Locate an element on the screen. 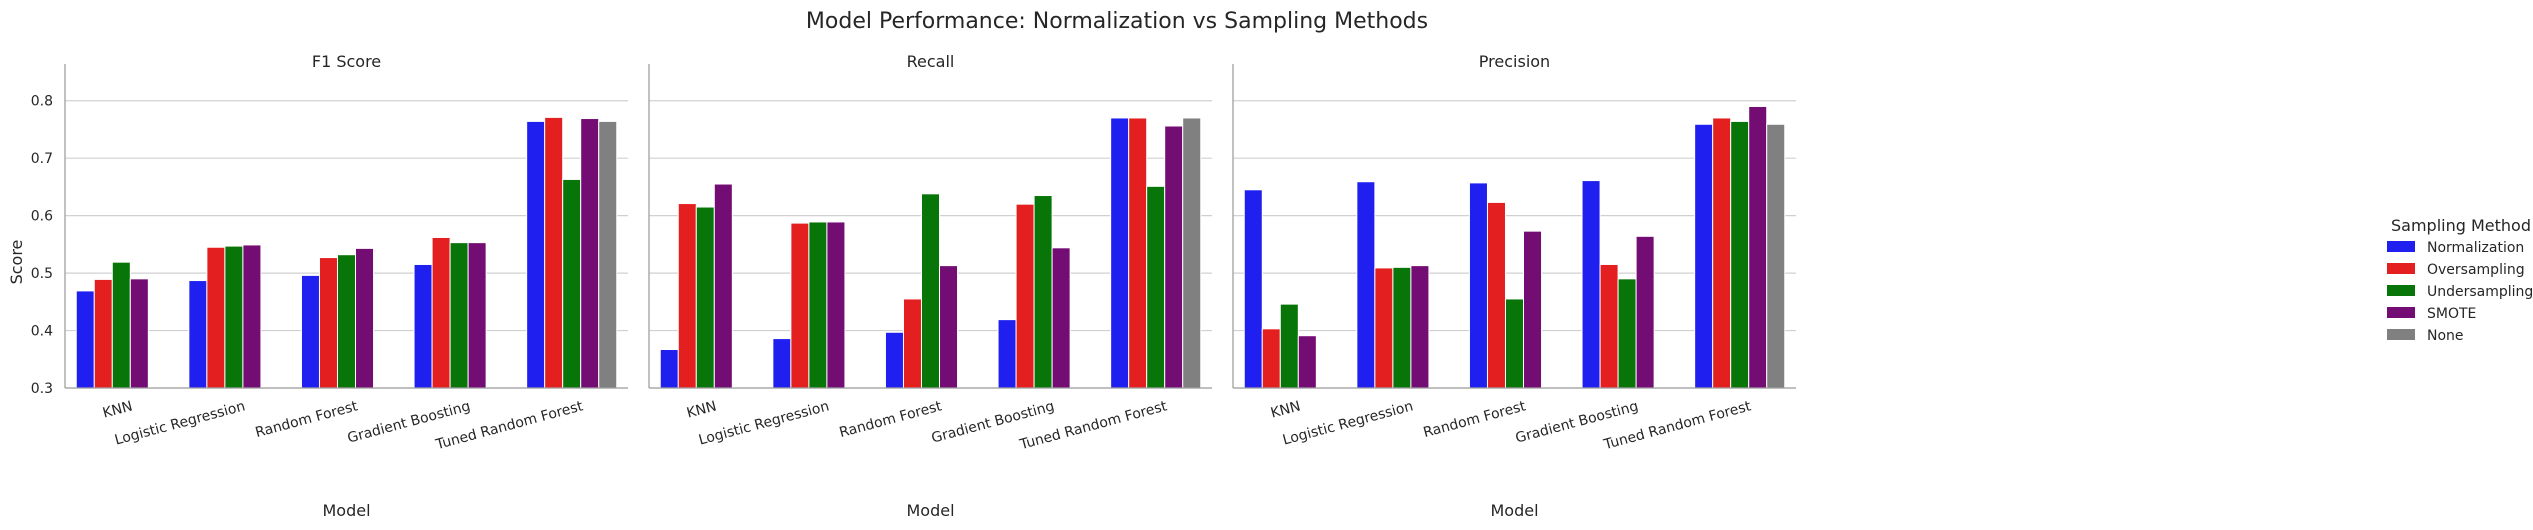 Image resolution: width=2533 pixels, height=530 pixels. y-tick-label: 0.6 is located at coordinates (42, 217).